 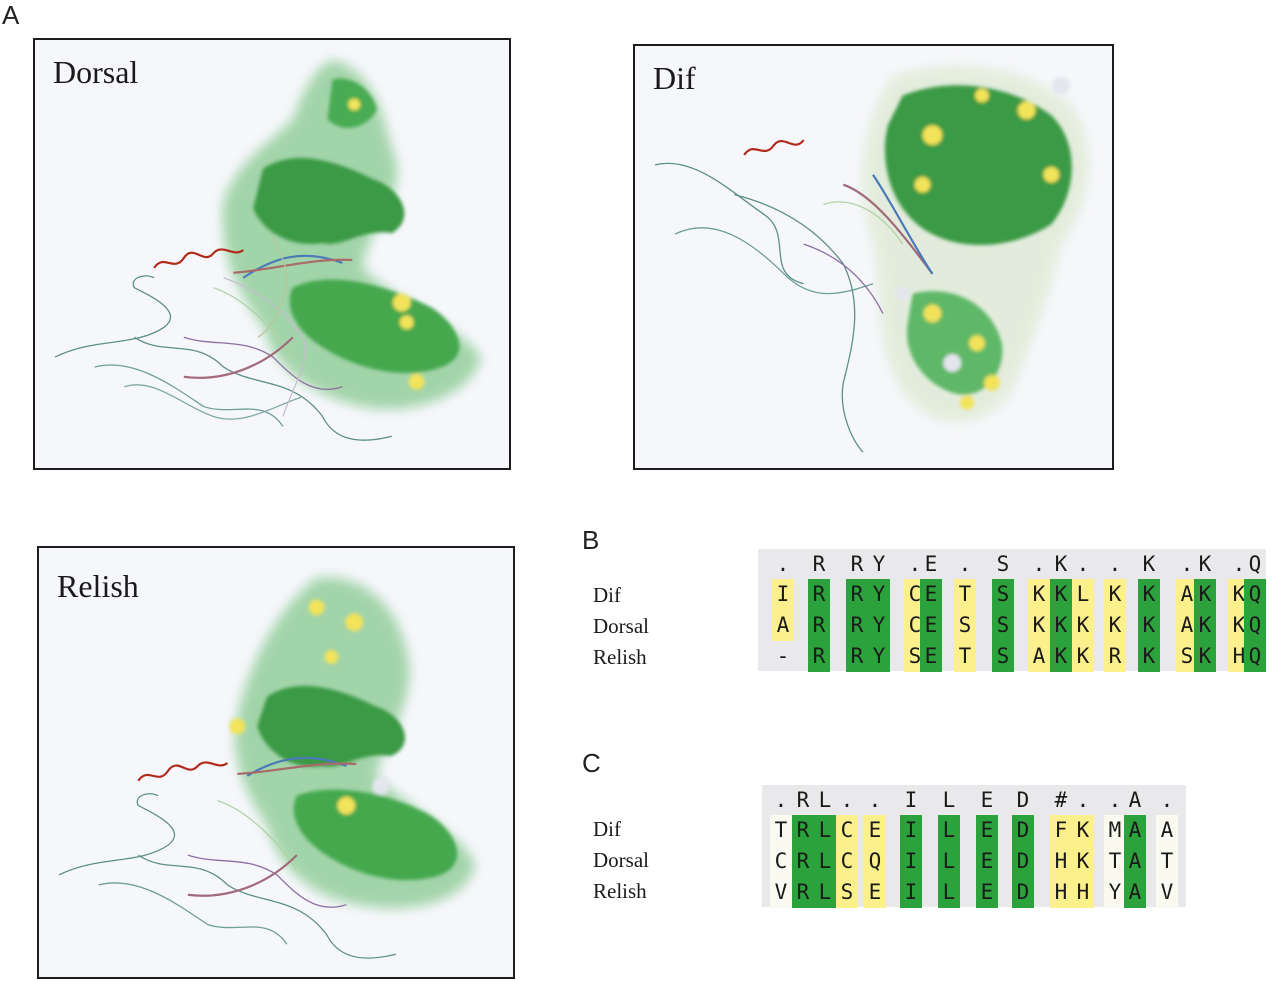 What do you see at coordinates (1003, 564) in the screenshot?
I see `alignment-b-consensus-cell: S` at bounding box center [1003, 564].